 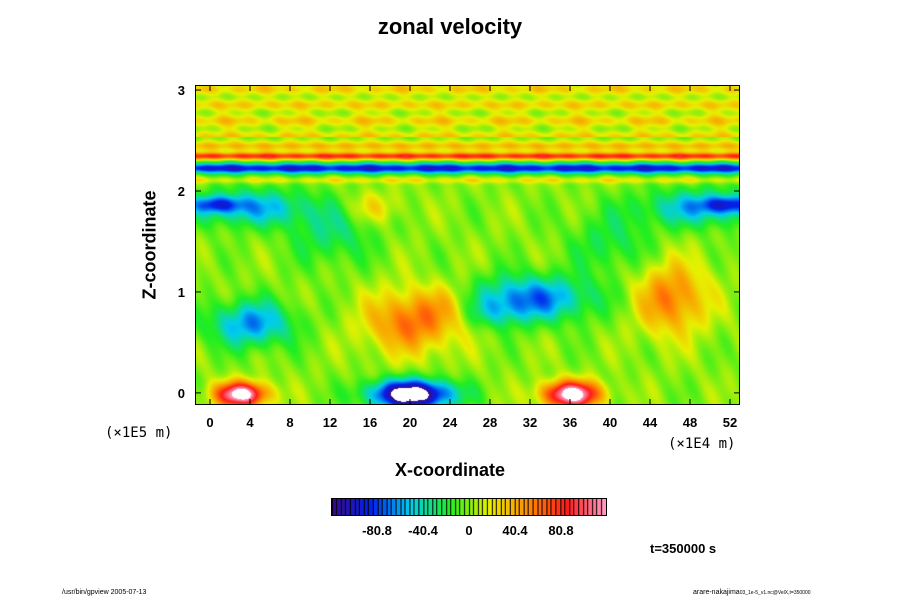 What do you see at coordinates (181, 393) in the screenshot?
I see `y-tick-label: 0` at bounding box center [181, 393].